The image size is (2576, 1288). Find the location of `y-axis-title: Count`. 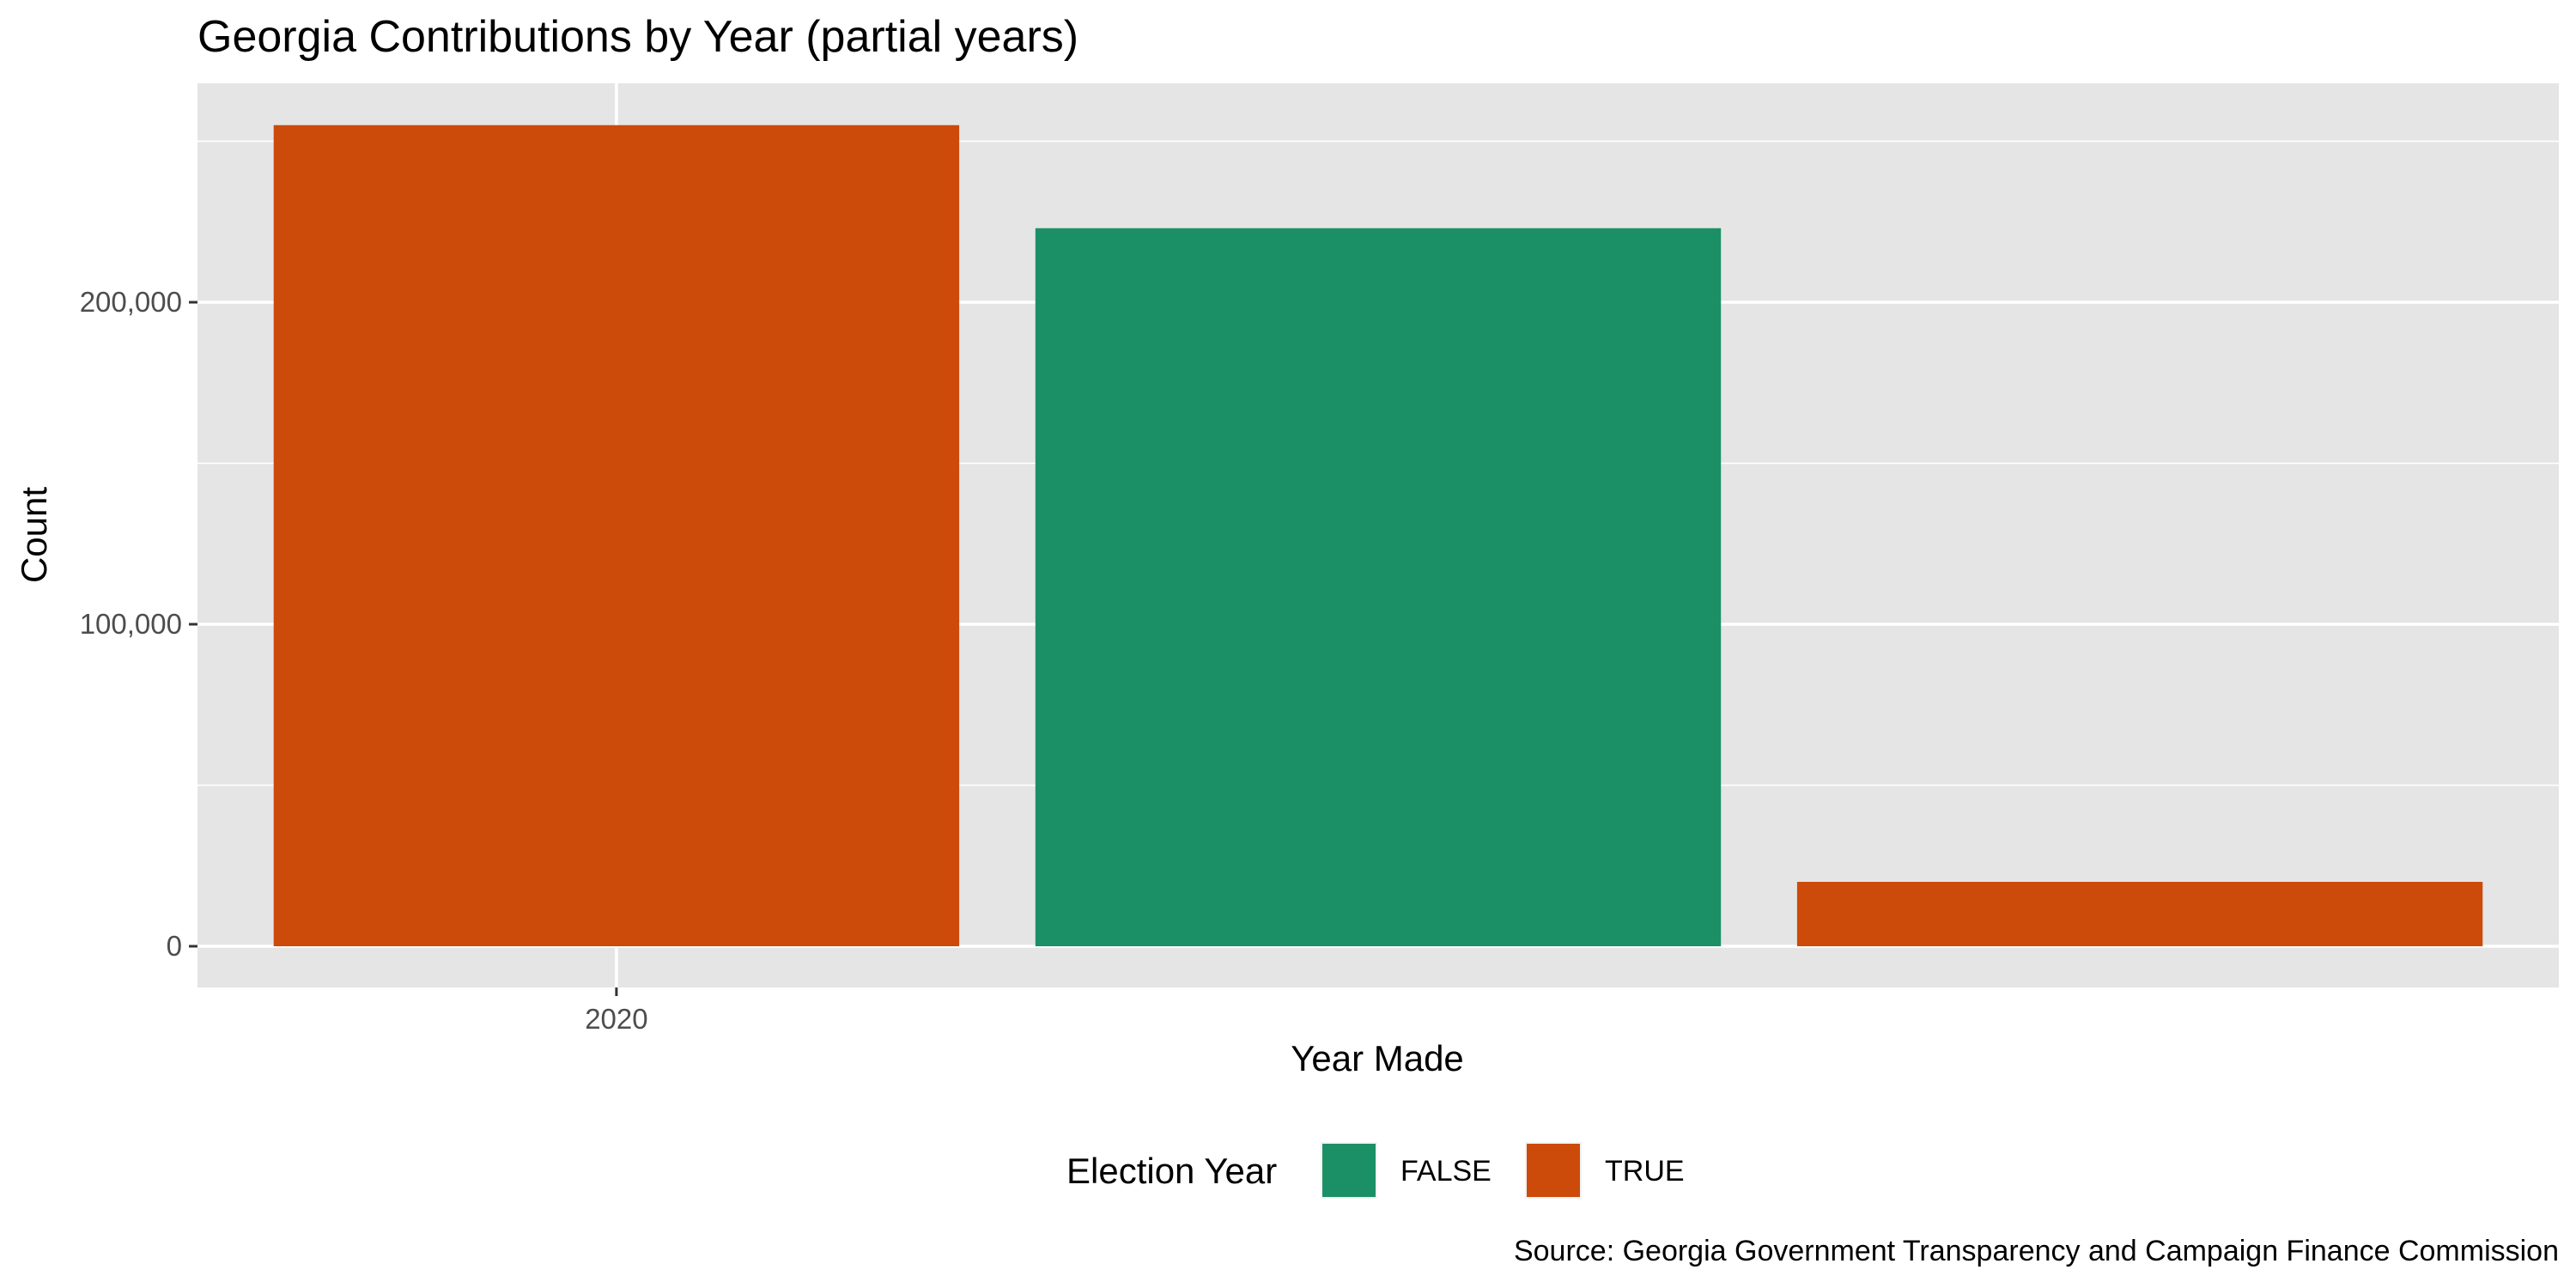

y-axis-title: Count is located at coordinates (34, 535).